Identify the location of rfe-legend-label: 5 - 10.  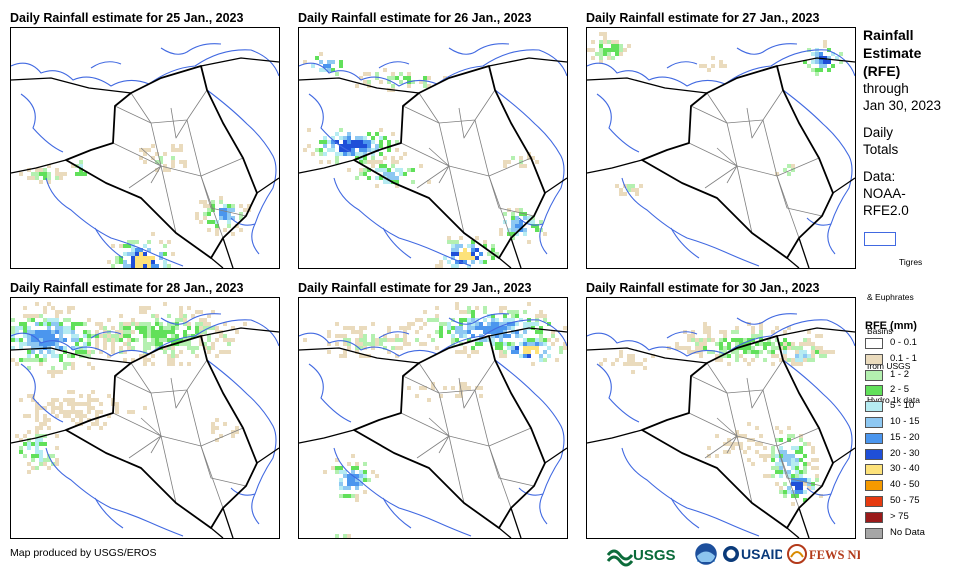
(902, 406).